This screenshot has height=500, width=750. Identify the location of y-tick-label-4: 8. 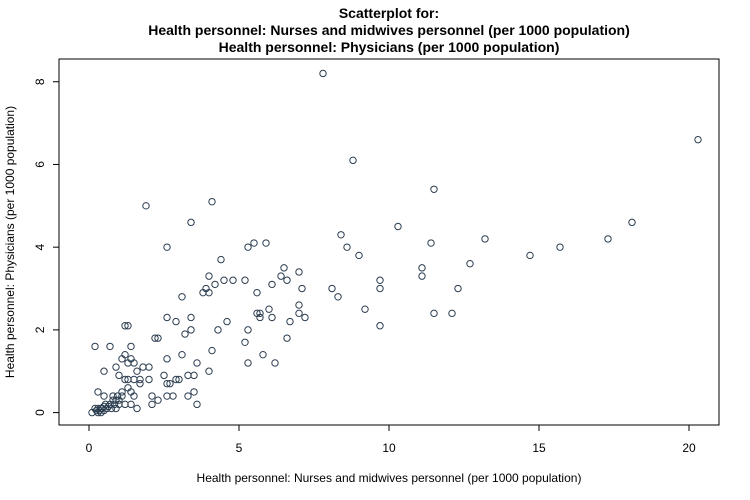
(40, 81).